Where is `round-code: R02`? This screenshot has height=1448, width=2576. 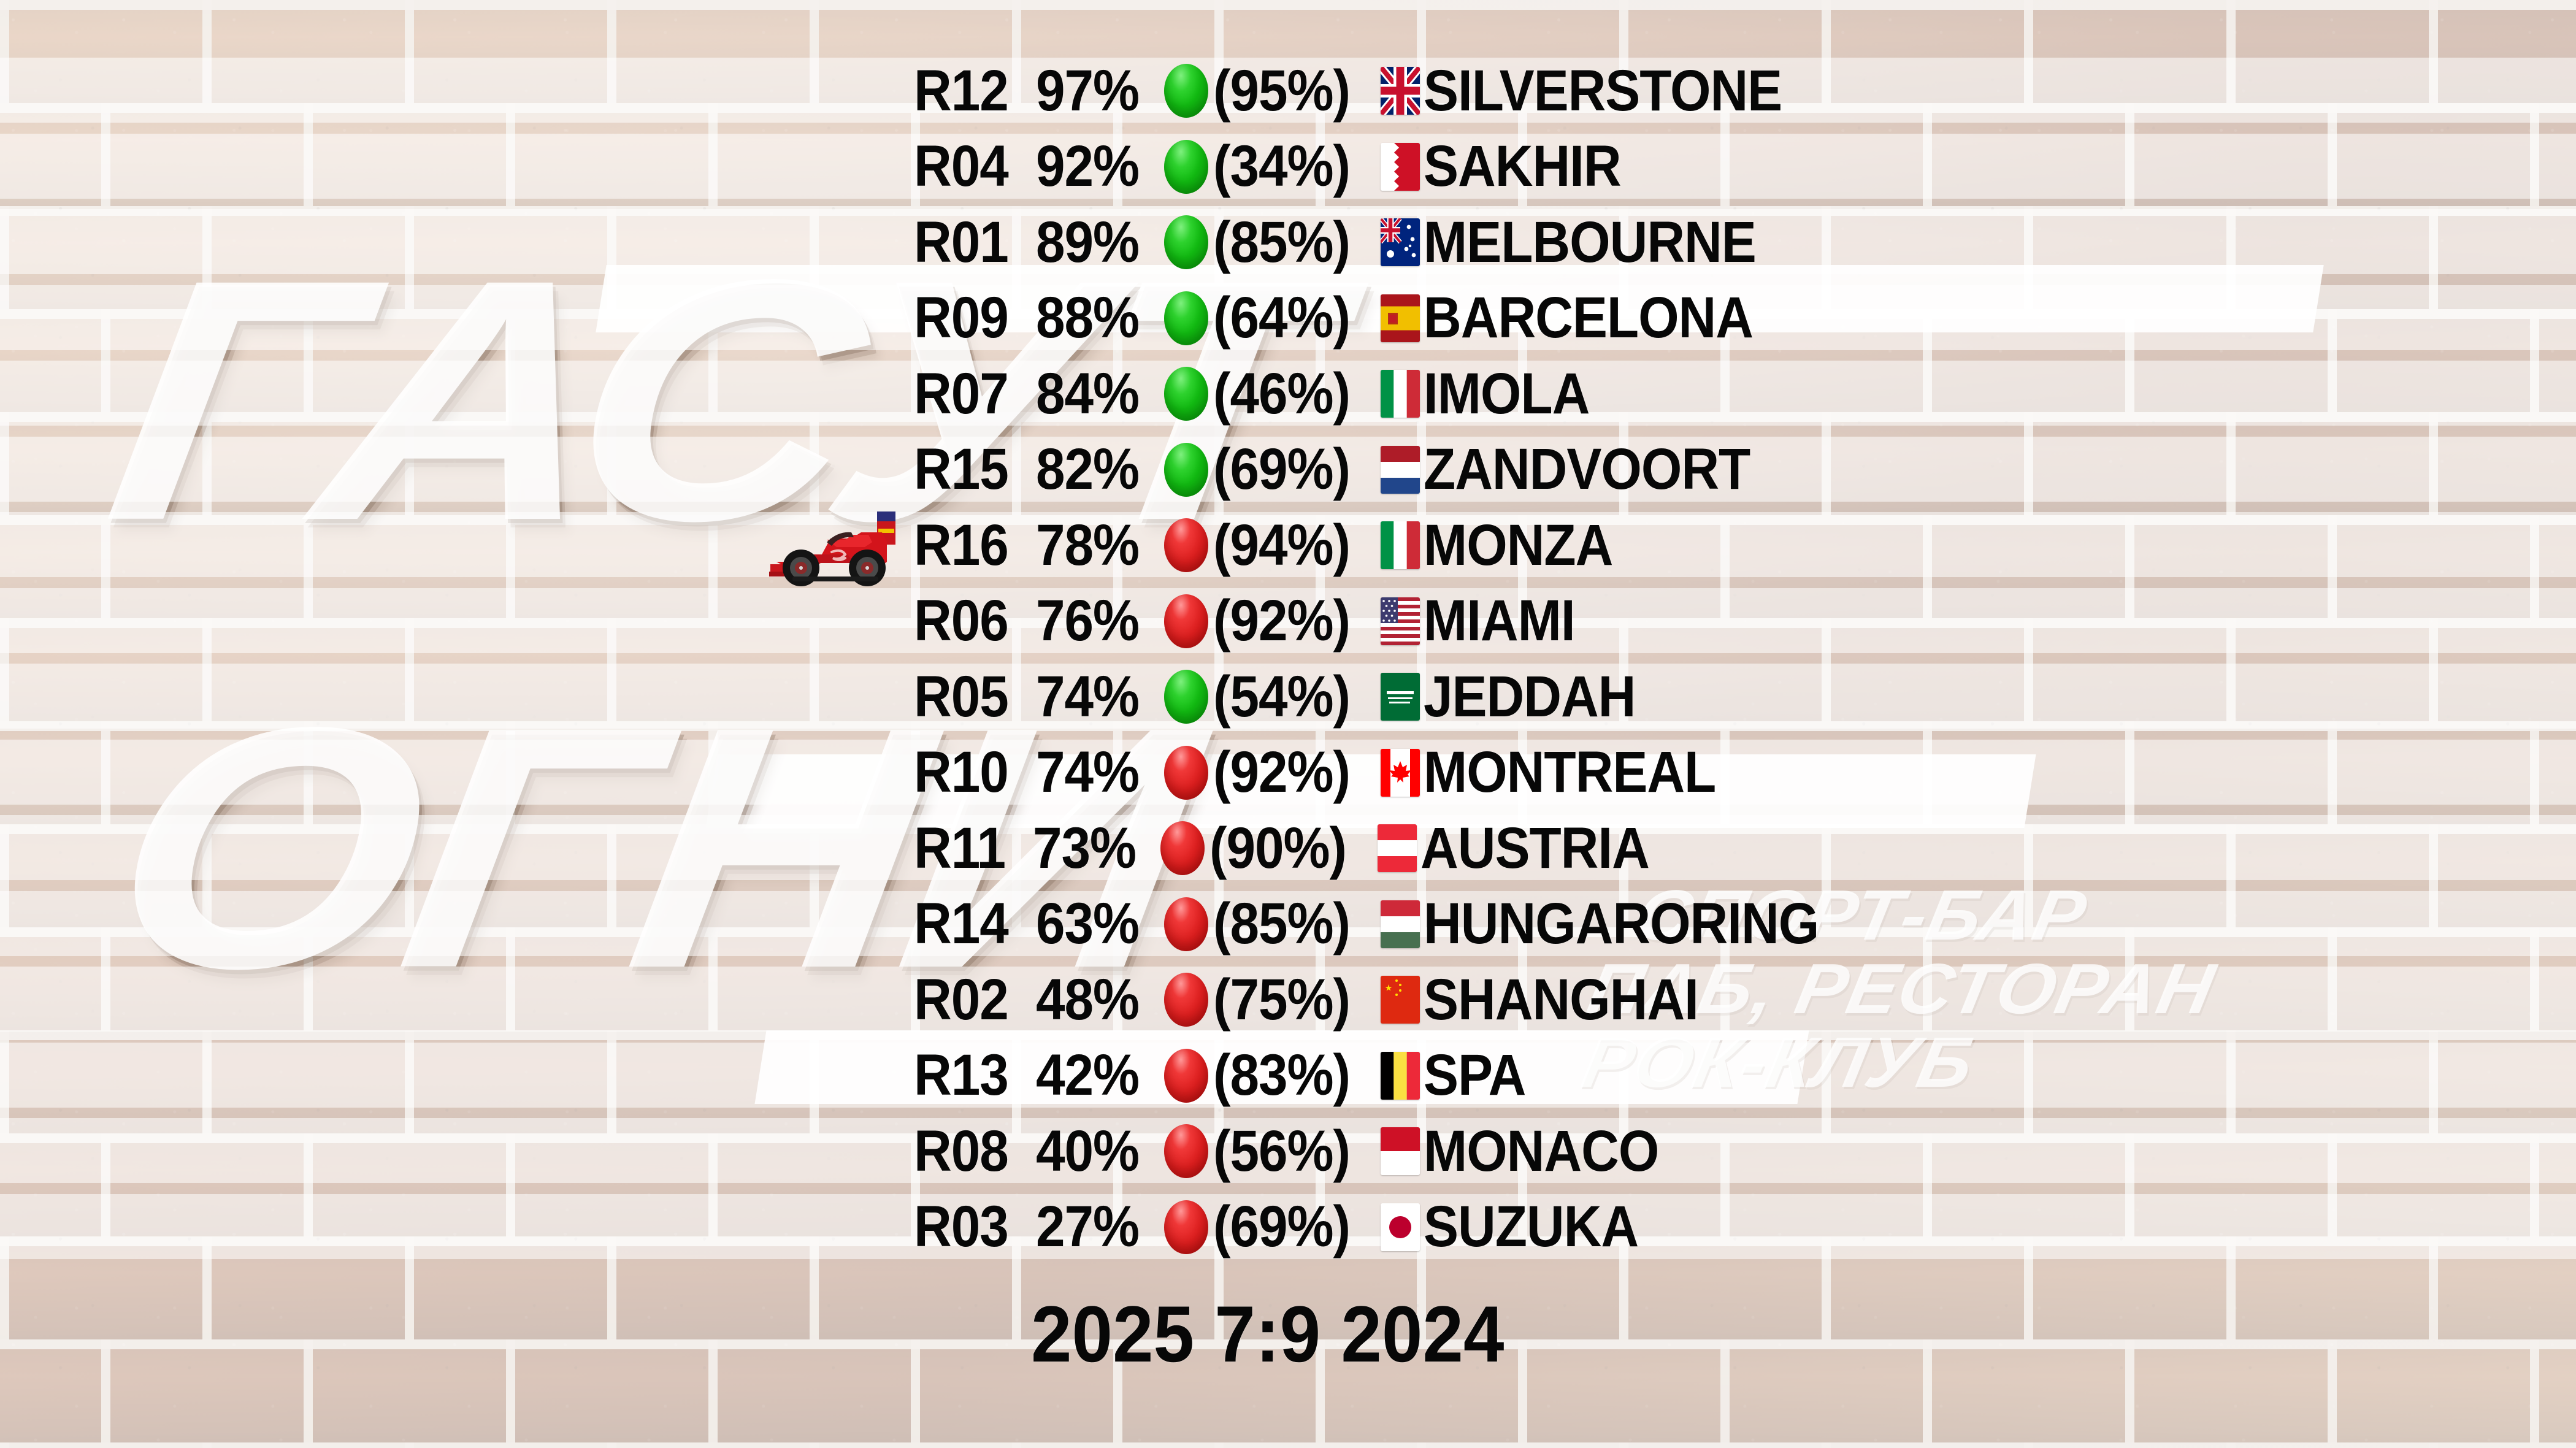 round-code: R02 is located at coordinates (961, 1000).